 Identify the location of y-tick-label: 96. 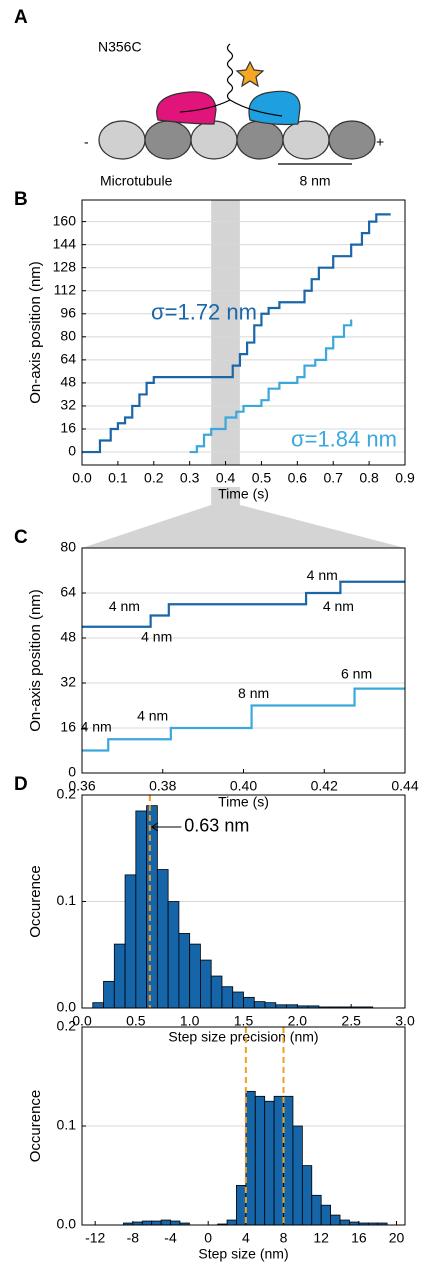
(68, 312).